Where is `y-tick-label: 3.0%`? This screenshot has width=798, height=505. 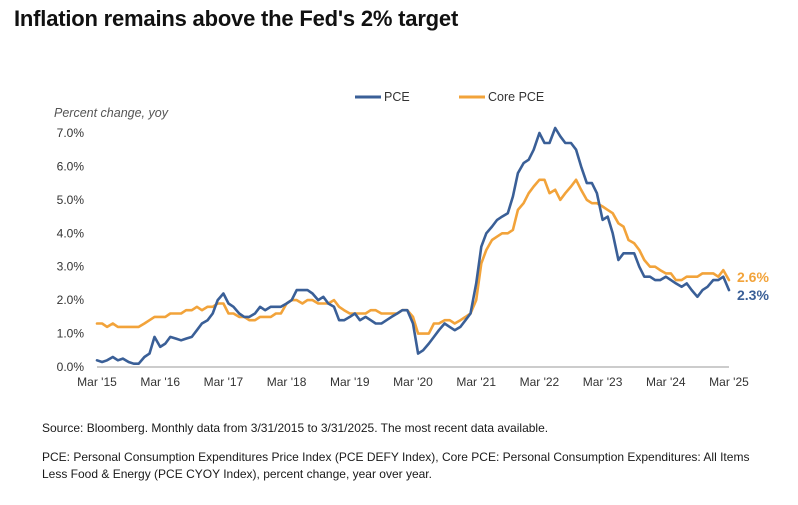
y-tick-label: 3.0% is located at coordinates (71, 267).